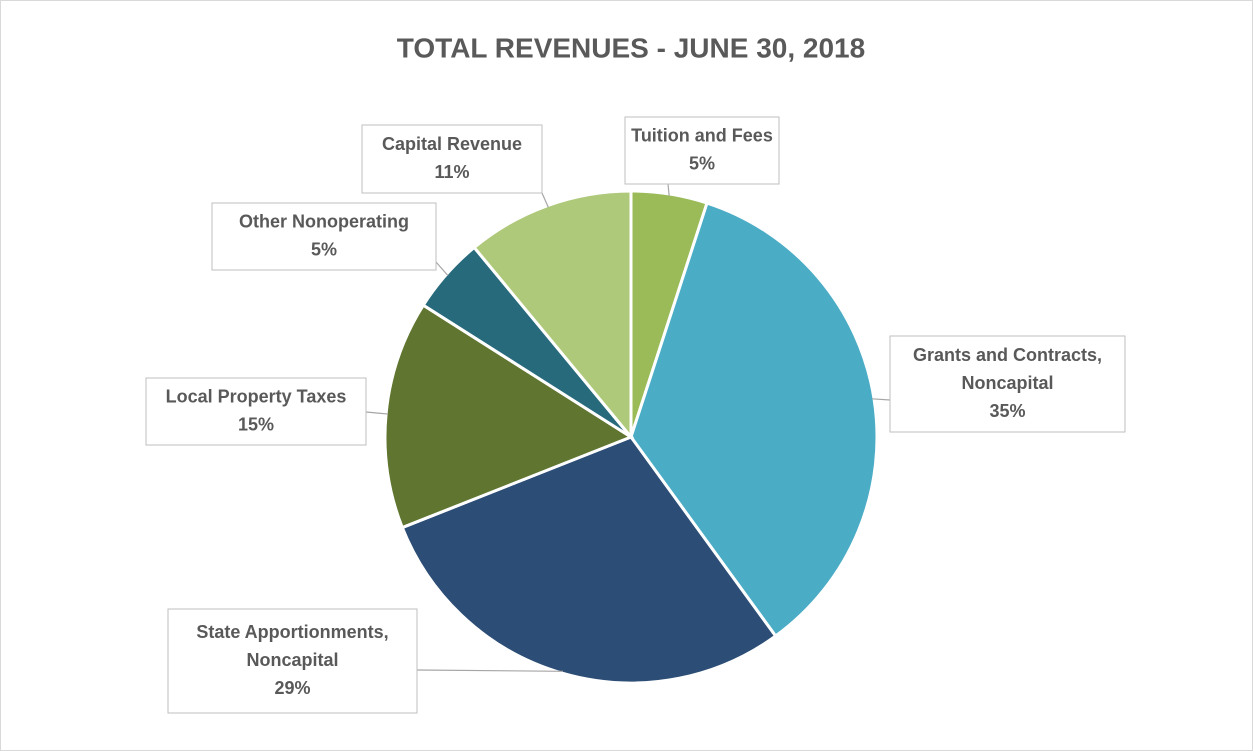  I want to click on value-label: 29%, so click(292, 688).